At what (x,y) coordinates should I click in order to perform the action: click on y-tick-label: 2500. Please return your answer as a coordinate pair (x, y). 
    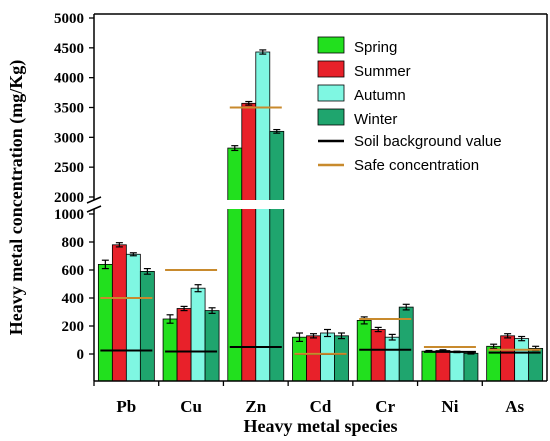
    Looking at the image, I should click on (69, 168).